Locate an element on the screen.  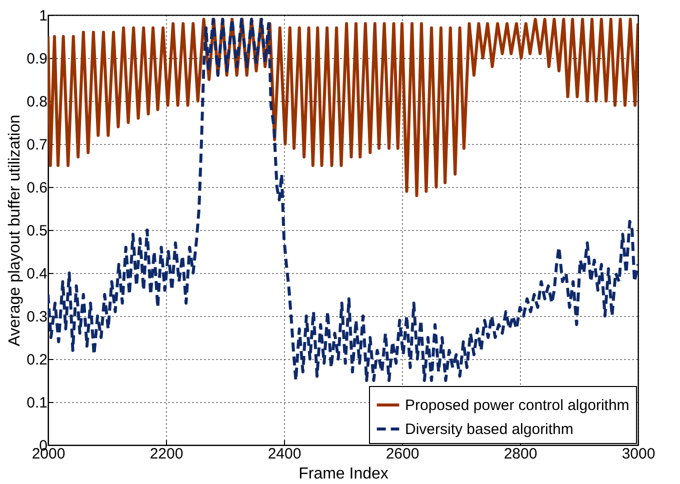
legend-label: Diversity based algorithm is located at coordinates (489, 429).